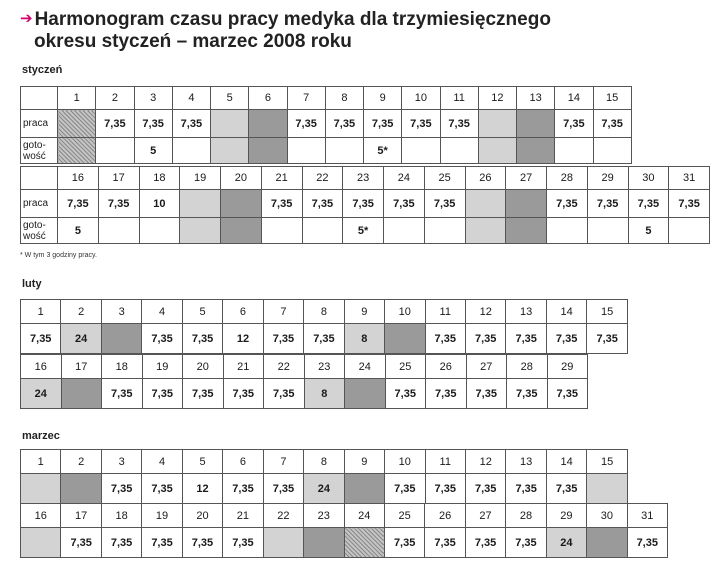 The image size is (720, 573). Describe the element at coordinates (364, 338) in the screenshot. I see `hours-cell: 8` at that location.